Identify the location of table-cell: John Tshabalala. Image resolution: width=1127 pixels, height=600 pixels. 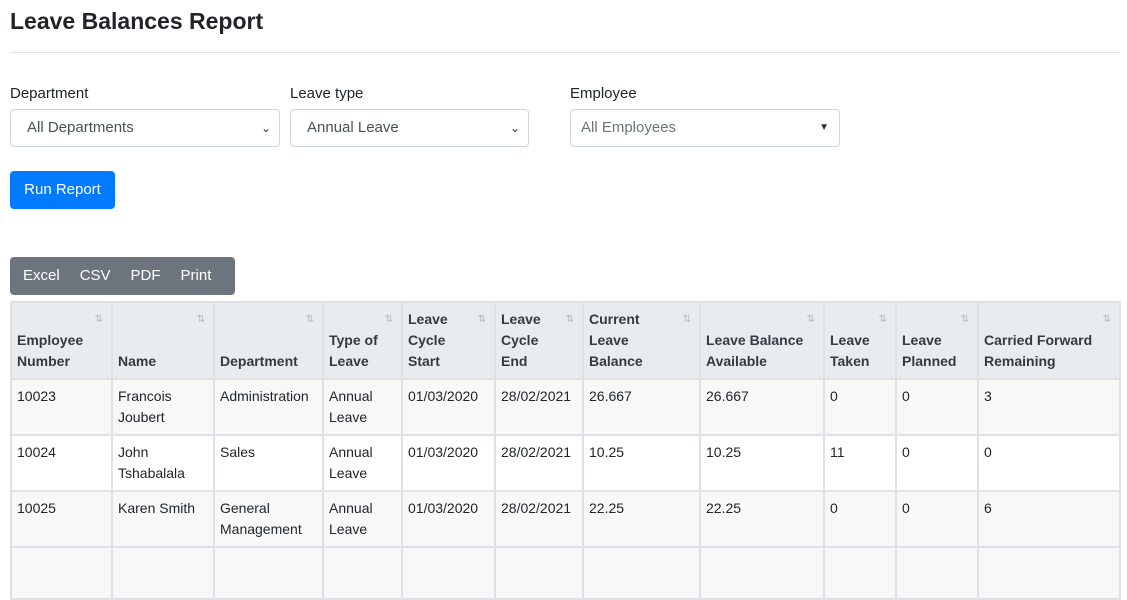
(163, 463).